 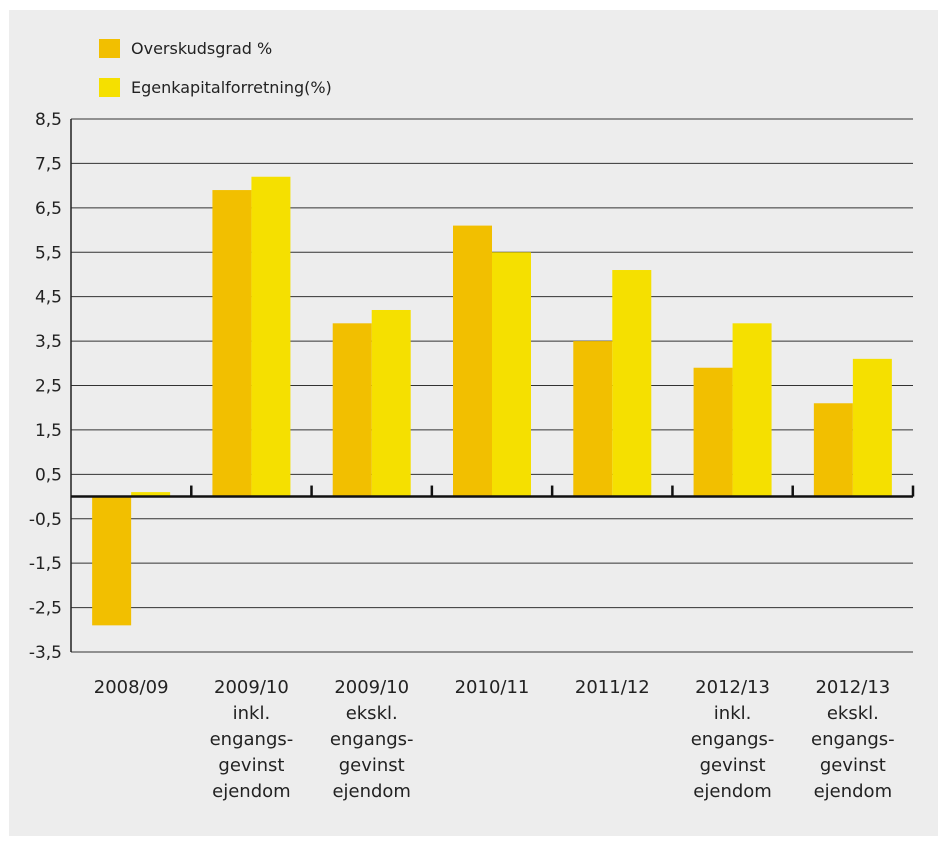 What do you see at coordinates (48, 298) in the screenshot?
I see `y-tick-label: 4,5` at bounding box center [48, 298].